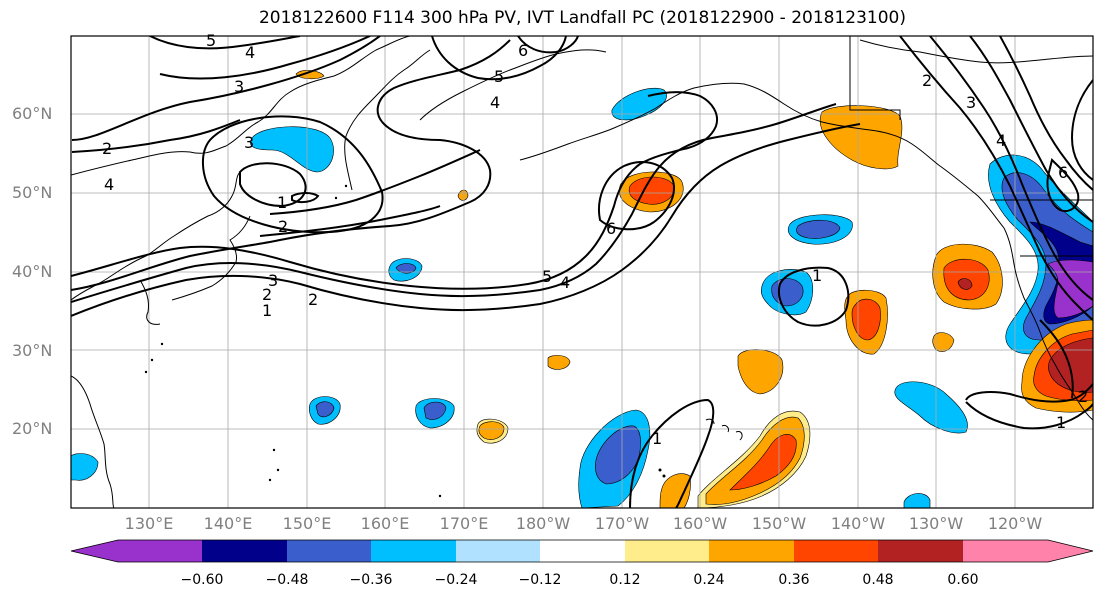 Image resolution: width=1105 pixels, height=601 pixels. What do you see at coordinates (307, 523) in the screenshot?
I see `longitude-label: 150°E` at bounding box center [307, 523].